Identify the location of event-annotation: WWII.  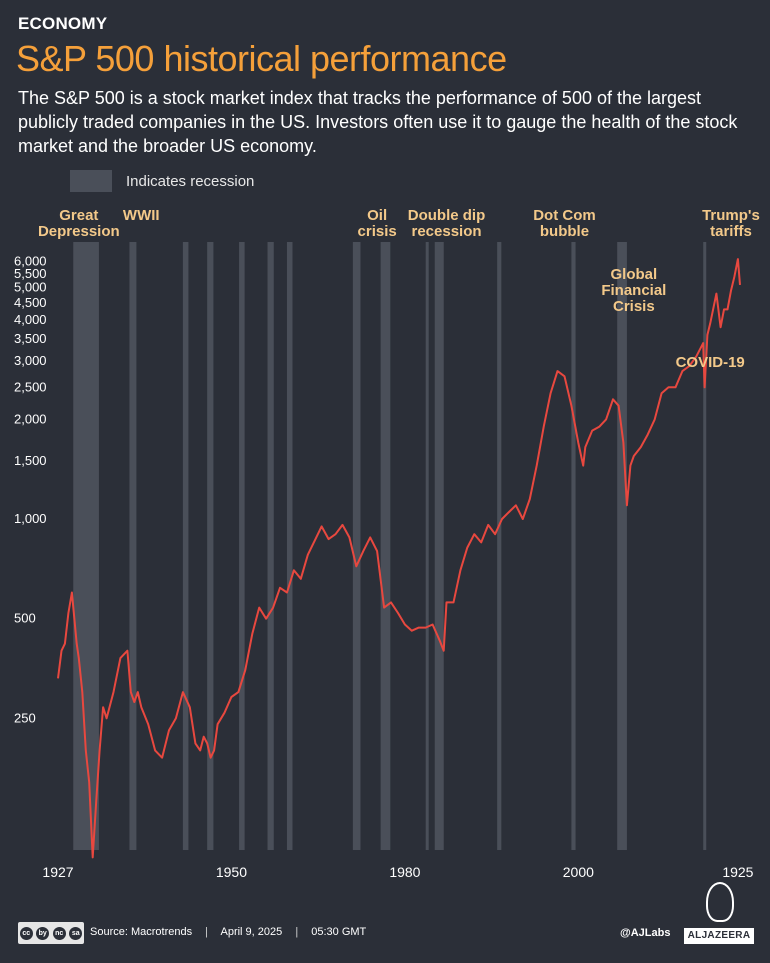
(141, 215).